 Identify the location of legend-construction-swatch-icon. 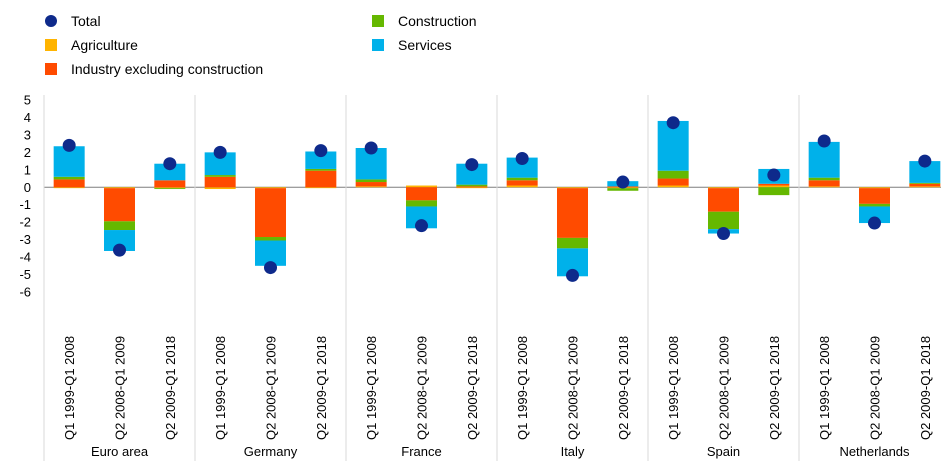
(378, 21).